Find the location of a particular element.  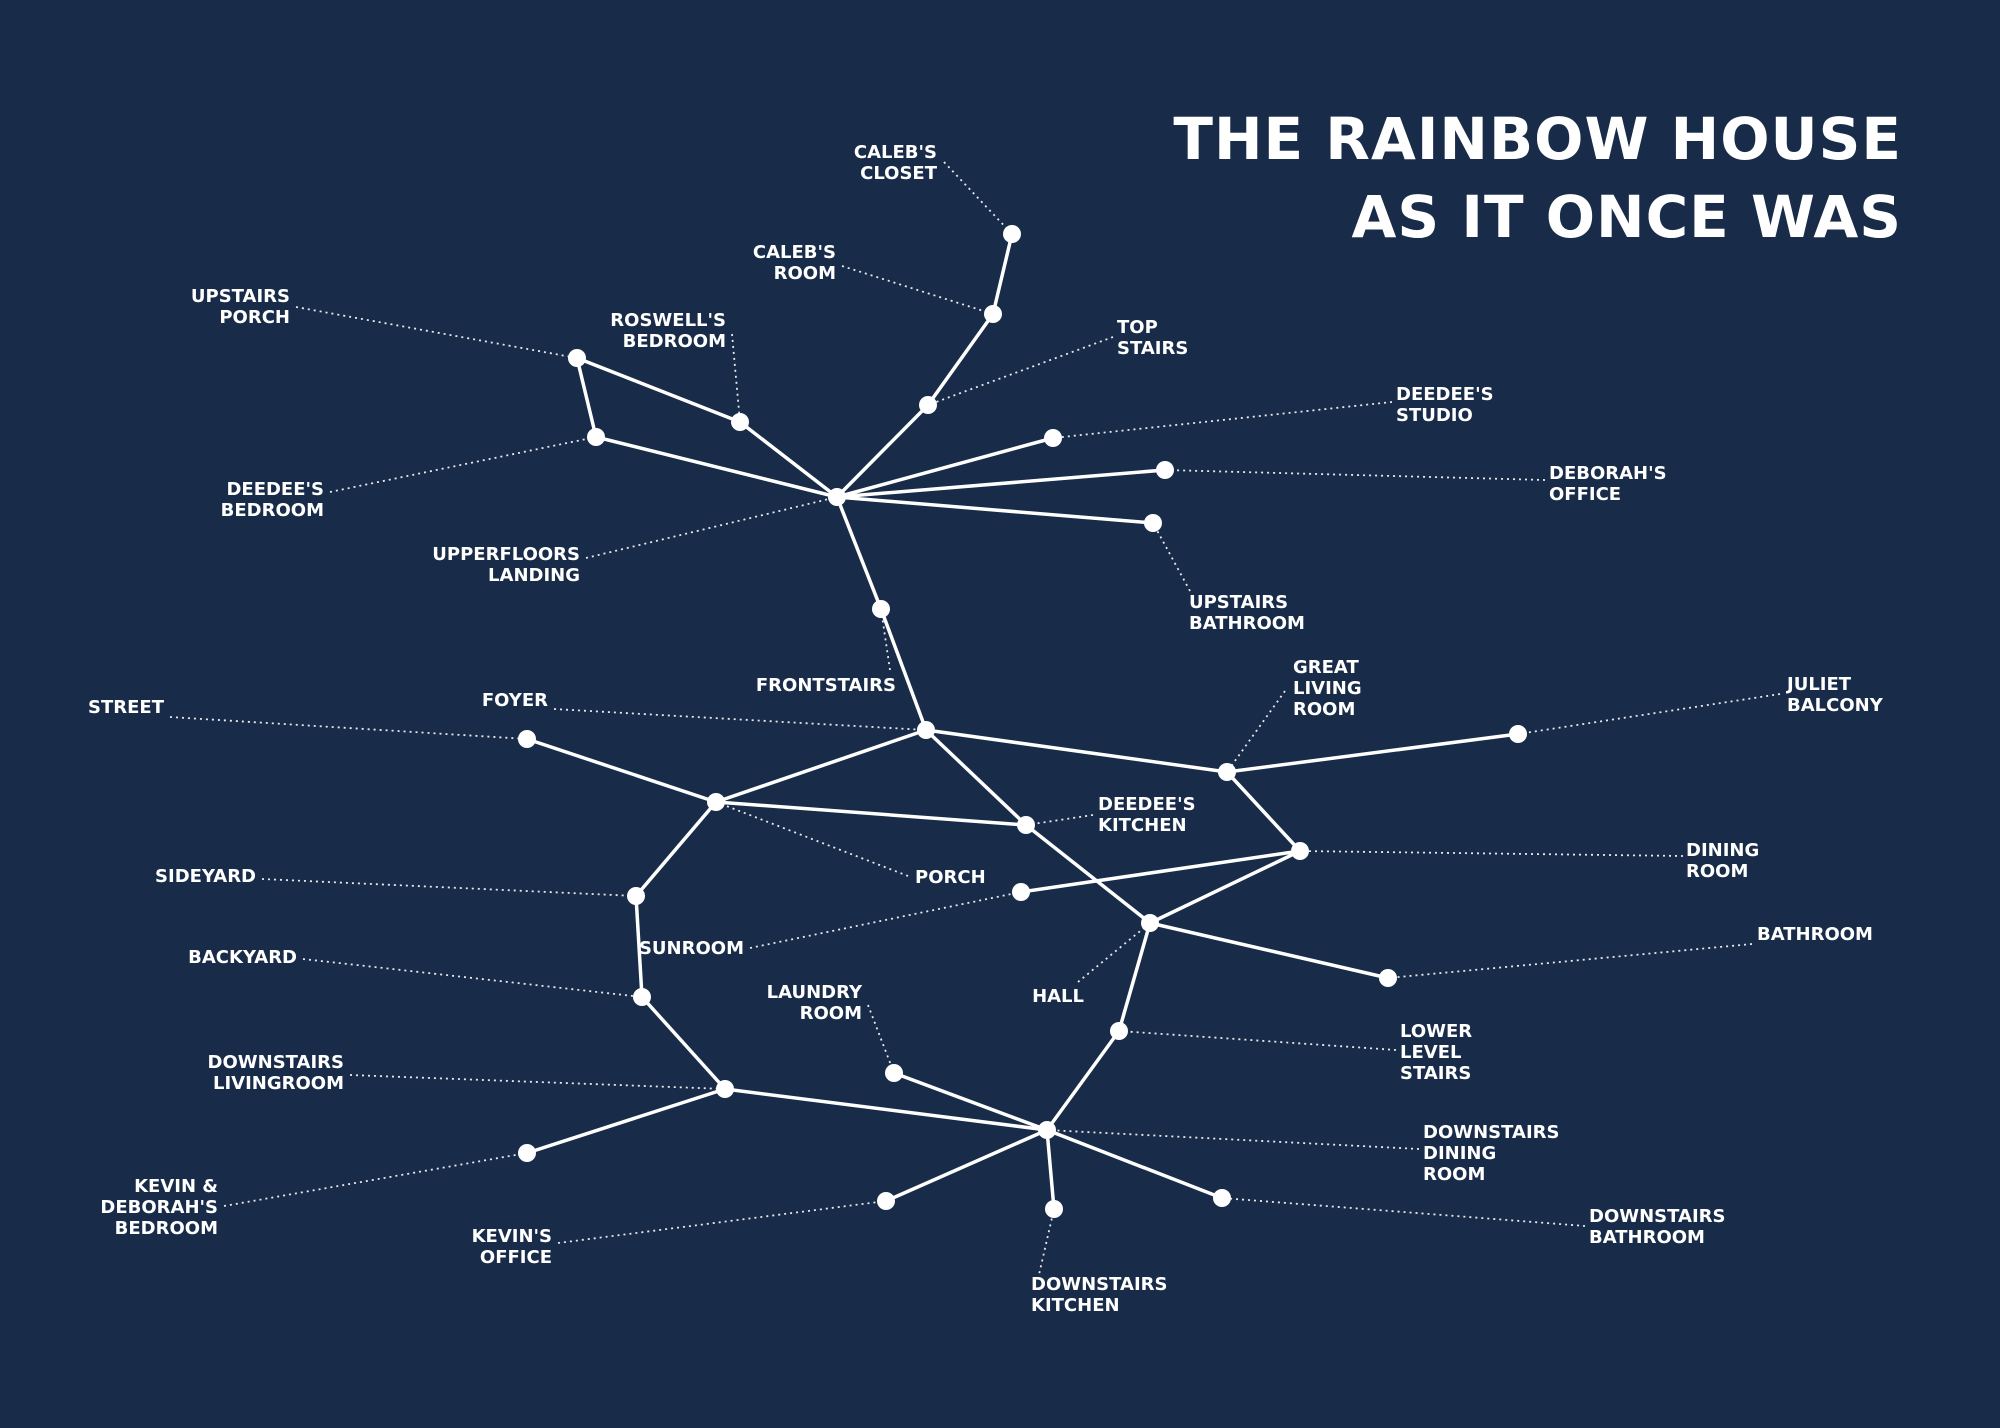

label-downstairs_bathroom: DOWNSTAIRS BATHROOM is located at coordinates (1657, 1227).